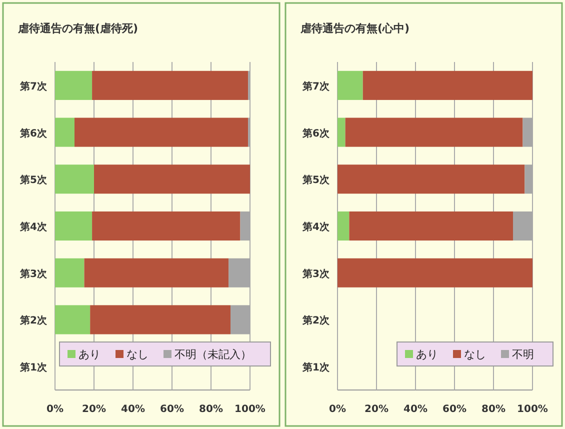 This screenshot has width=565, height=429. Describe the element at coordinates (523, 354) in the screenshot. I see `legend-label: 不明` at that location.